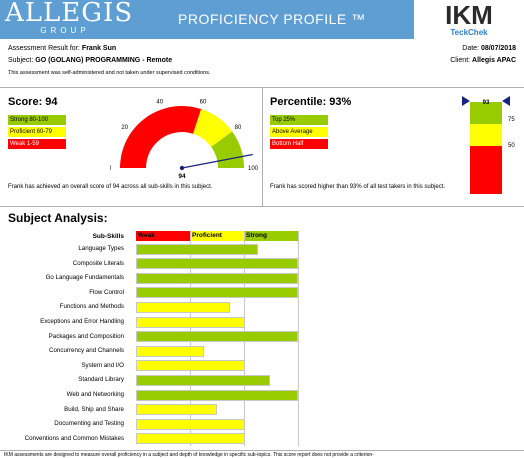  What do you see at coordinates (271, 236) in the screenshot?
I see `strong-column-header: Strong` at bounding box center [271, 236].